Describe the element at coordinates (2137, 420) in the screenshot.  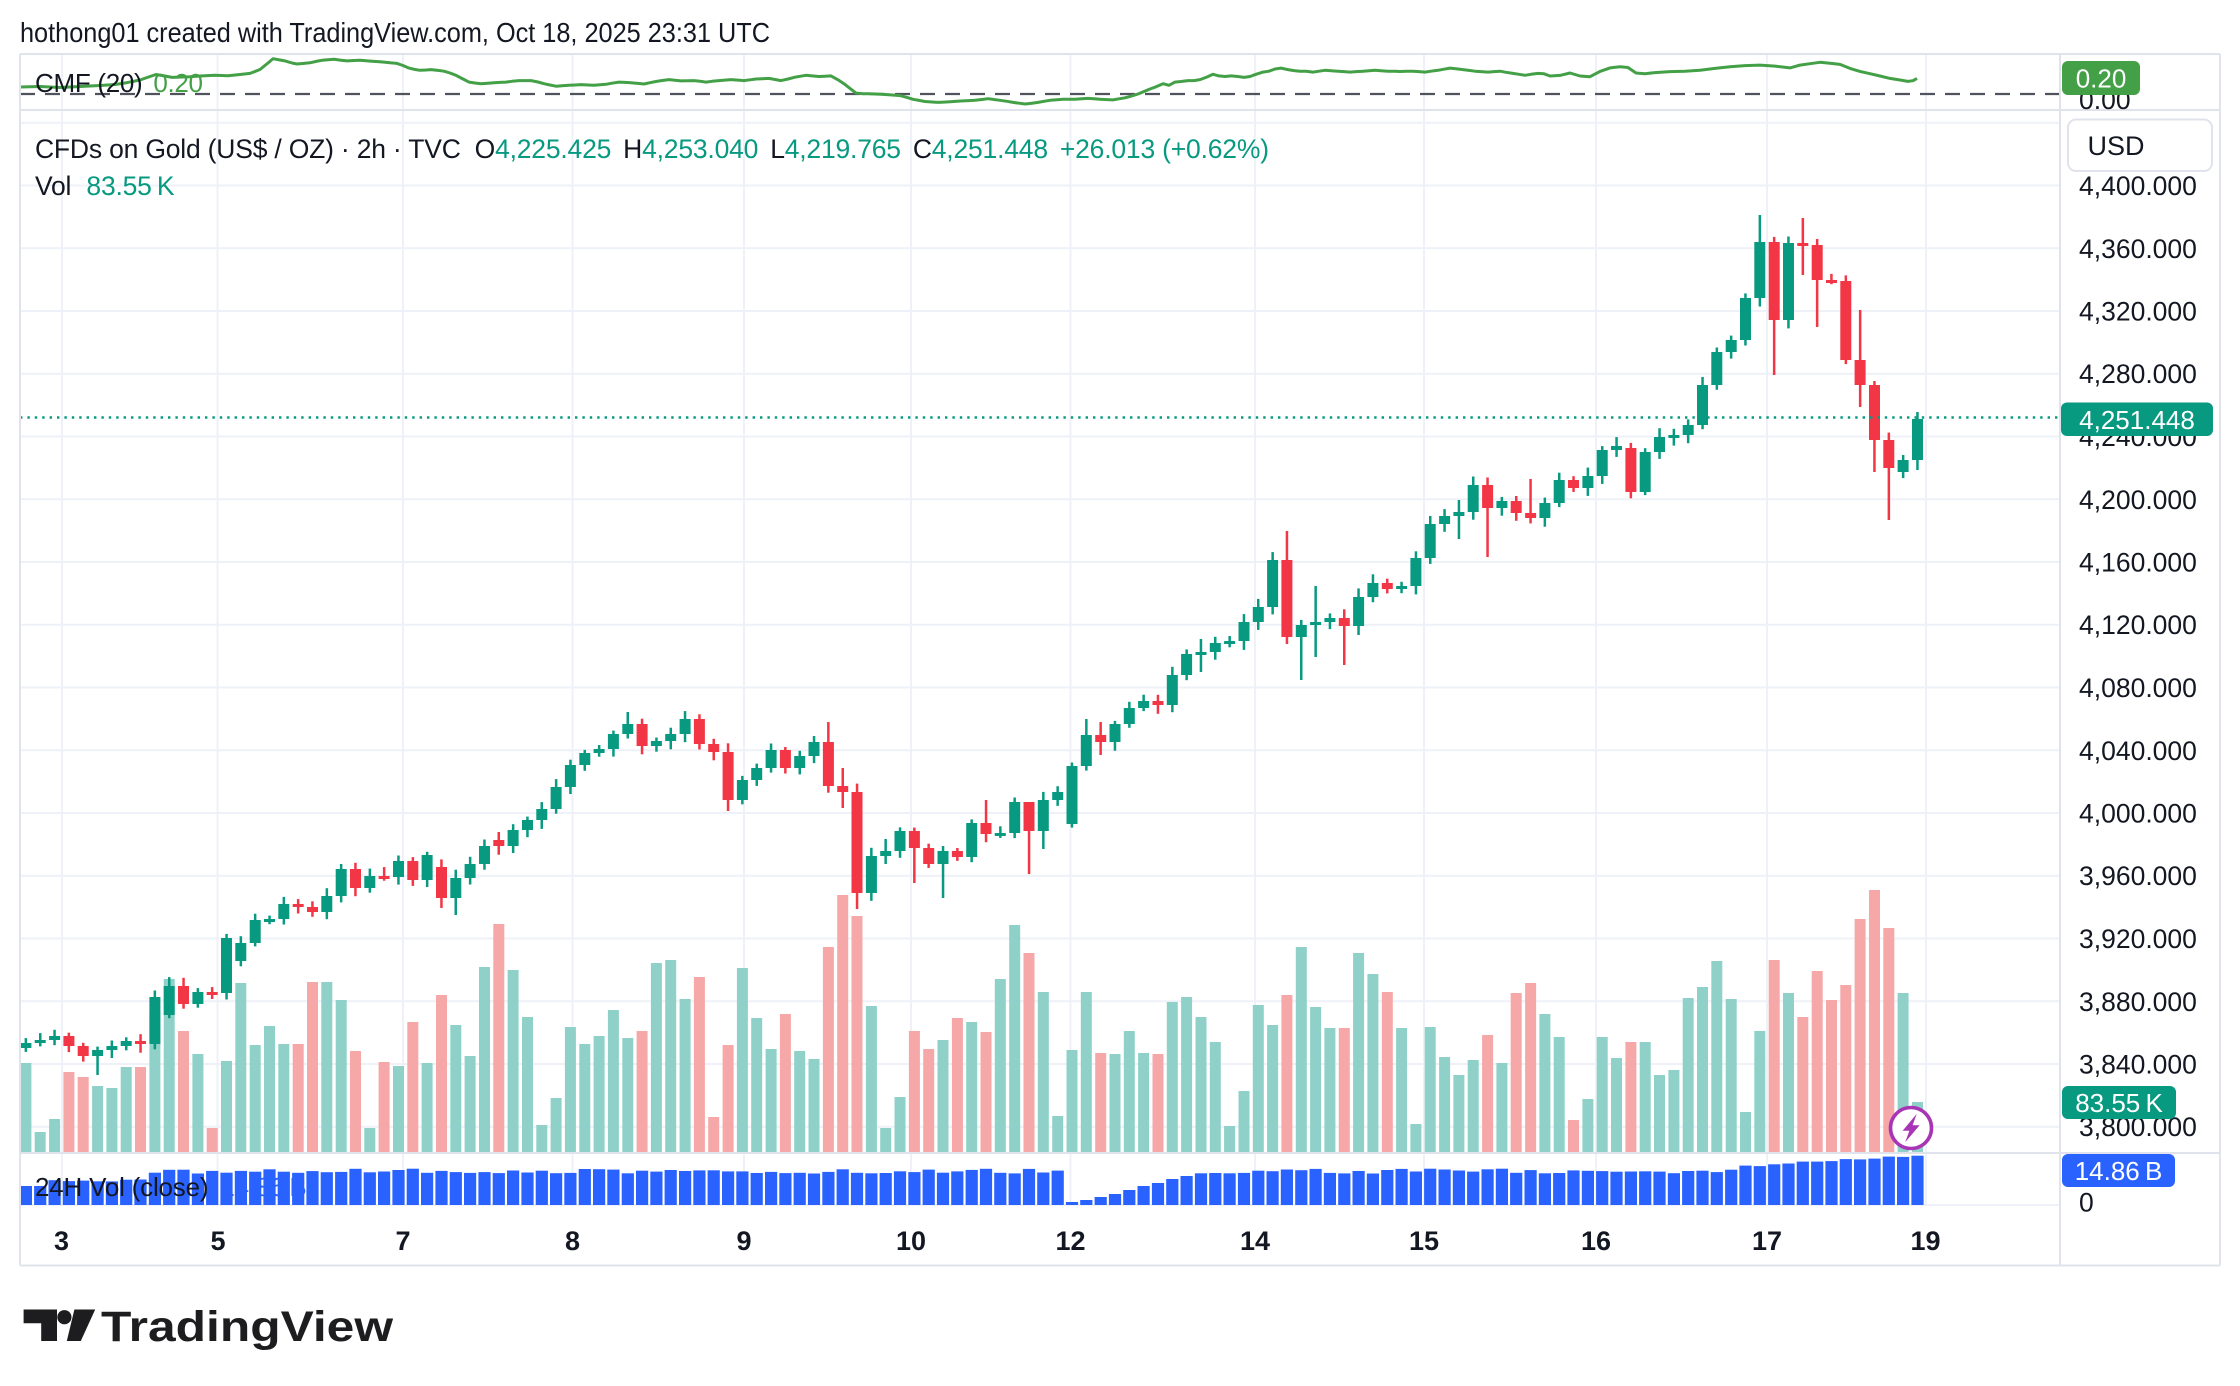
I see `svg-text: 4,251.448` at that location.